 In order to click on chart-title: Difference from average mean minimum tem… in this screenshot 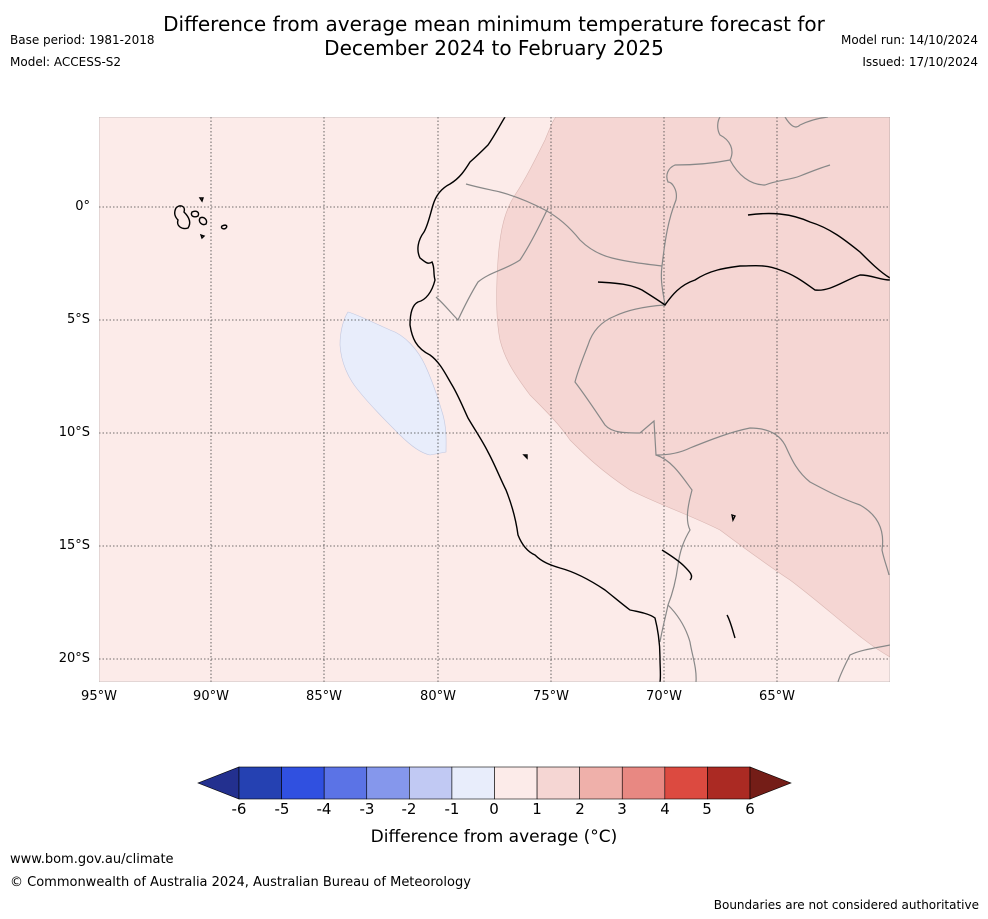, I will do `click(494, 36)`.